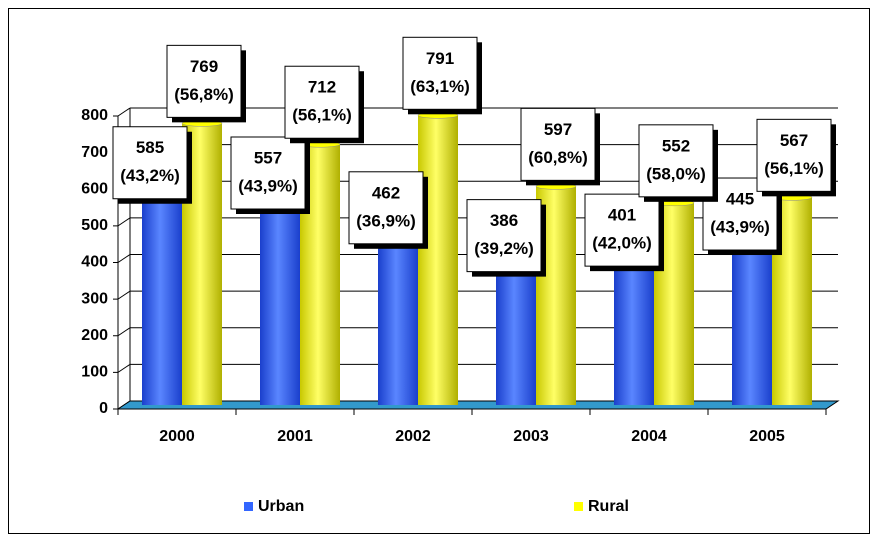 The width and height of the screenshot is (878, 547). I want to click on x-tick-label: 2002, so click(413, 436).